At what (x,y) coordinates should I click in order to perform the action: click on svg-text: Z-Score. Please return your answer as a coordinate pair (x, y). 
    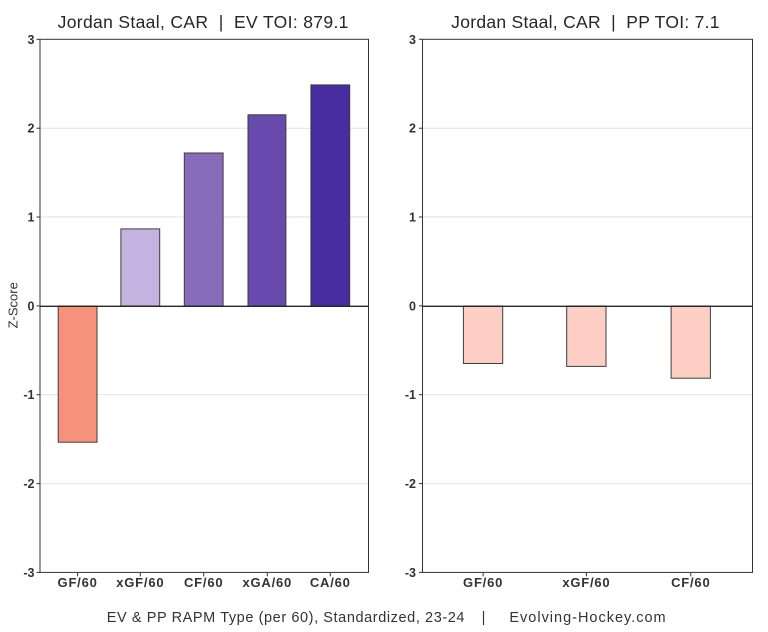
    Looking at the image, I should click on (12, 305).